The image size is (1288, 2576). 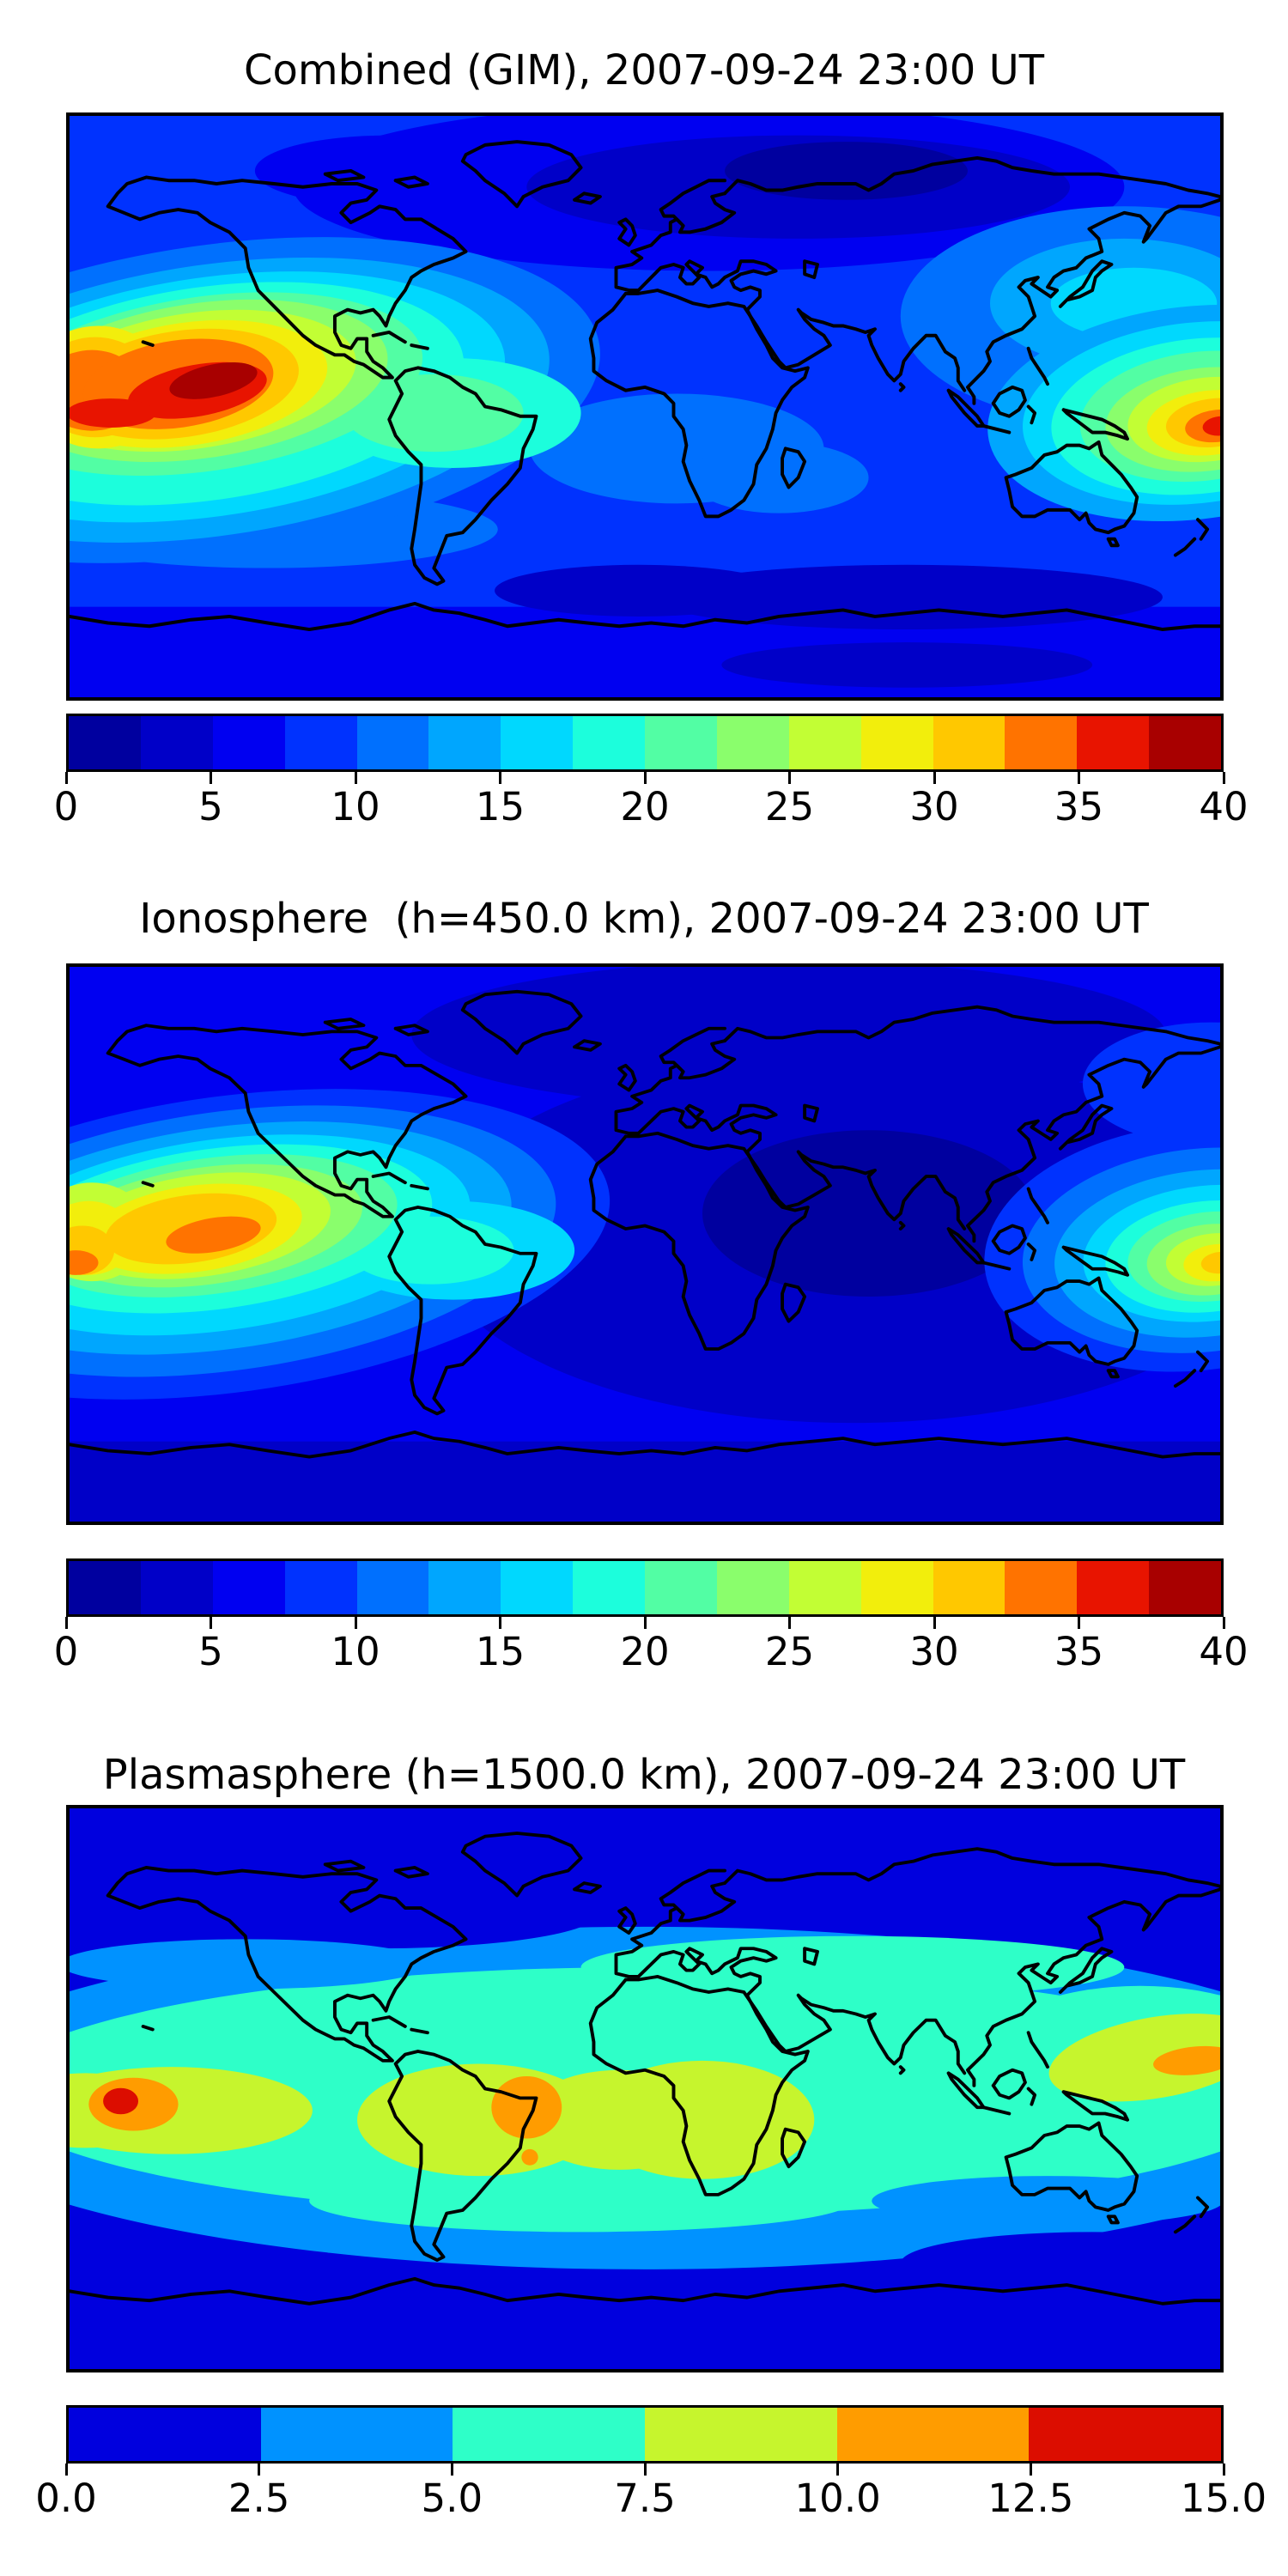 I want to click on panel2-colorbar-ticks, so click(x=644, y=1623).